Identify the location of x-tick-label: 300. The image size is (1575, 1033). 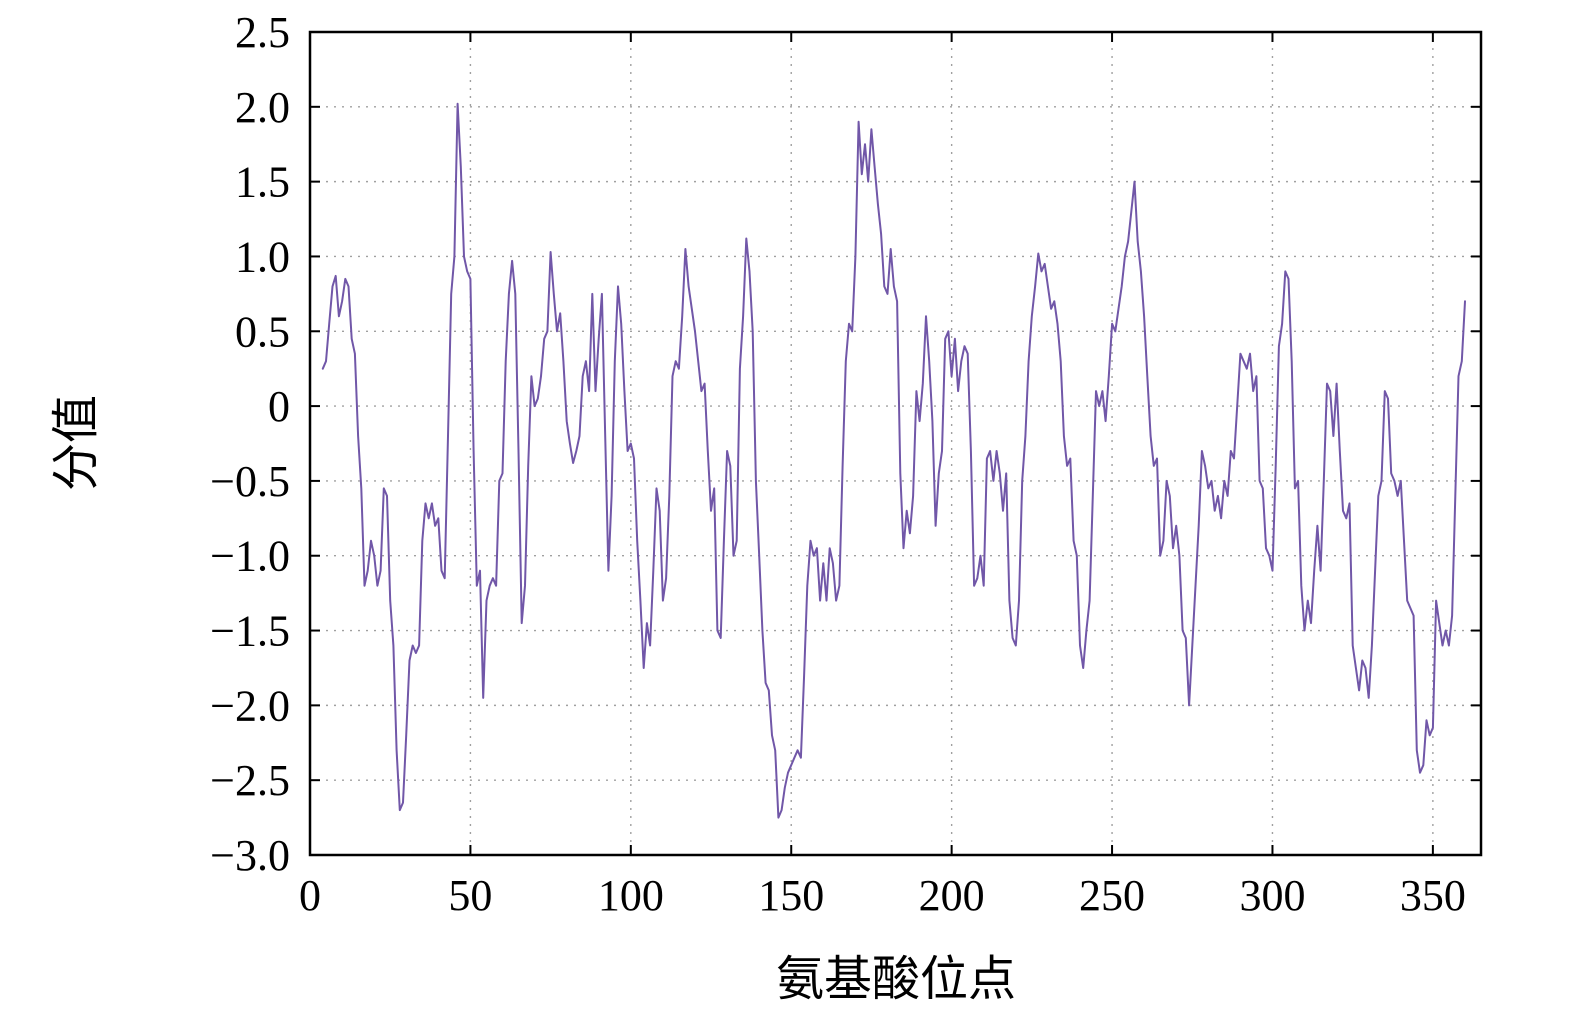
(1272, 895).